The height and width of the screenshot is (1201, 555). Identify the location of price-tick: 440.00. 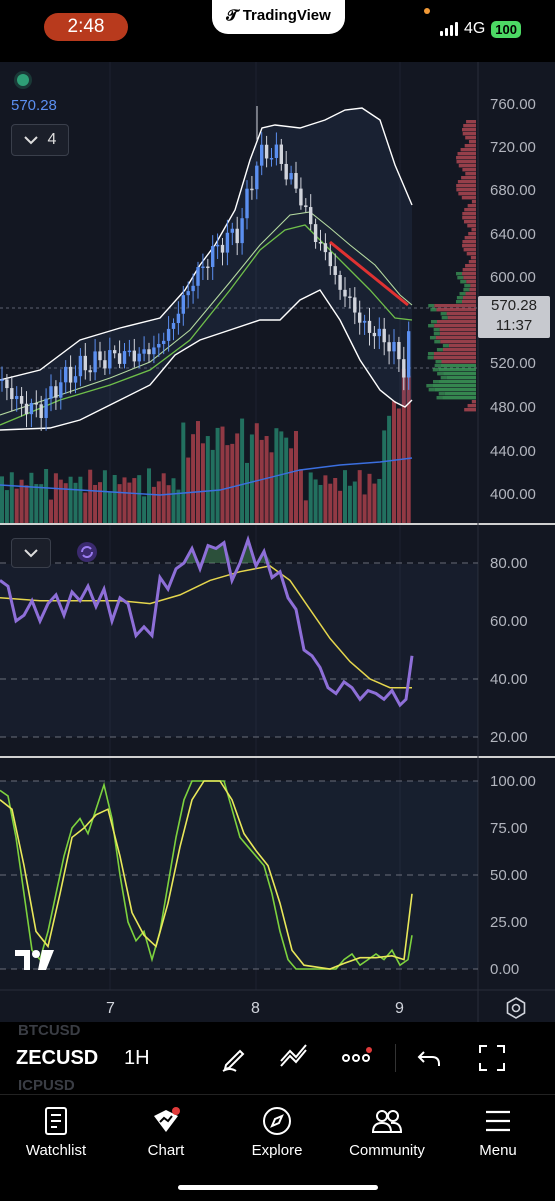
(513, 451).